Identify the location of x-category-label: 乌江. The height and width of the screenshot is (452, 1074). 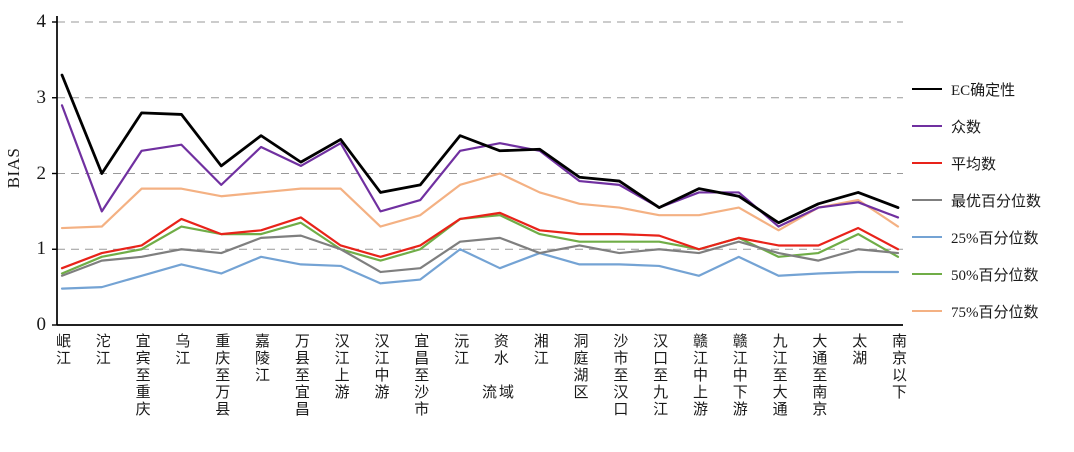
(181, 350).